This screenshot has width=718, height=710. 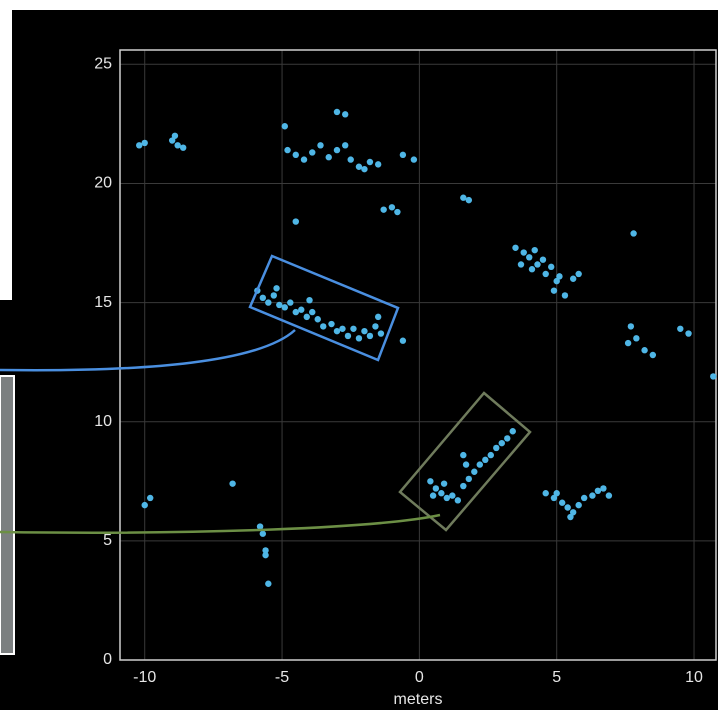 What do you see at coordinates (556, 677) in the screenshot?
I see `x-tick-label: 5` at bounding box center [556, 677].